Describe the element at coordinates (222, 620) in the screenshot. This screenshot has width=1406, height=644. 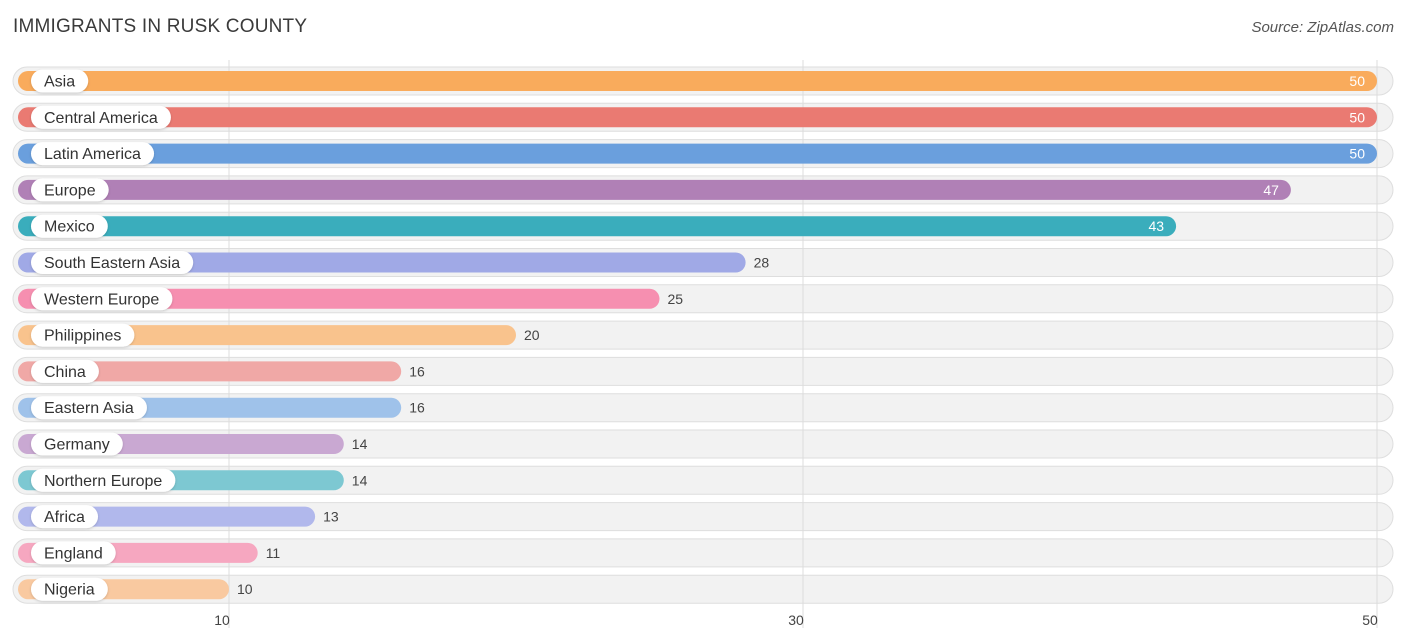
I see `x-tick-label: 10` at that location.